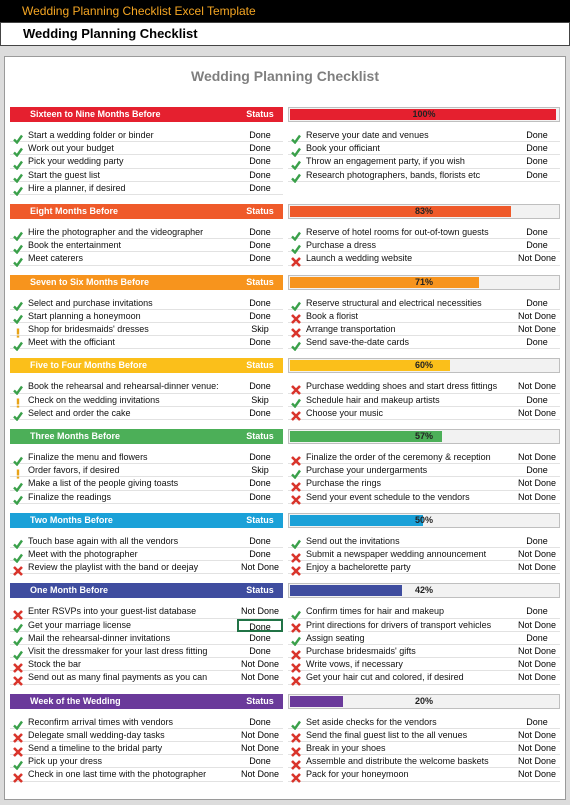  I want to click on task-text: Submit a newspaper wedding announcement, so click(396, 554).